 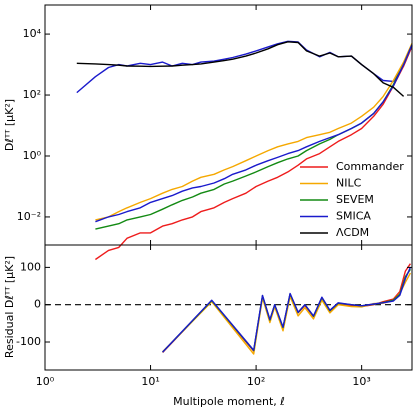 What do you see at coordinates (29, 216) in the screenshot?
I see `y-tick-label: 10⁻²` at bounding box center [29, 216].